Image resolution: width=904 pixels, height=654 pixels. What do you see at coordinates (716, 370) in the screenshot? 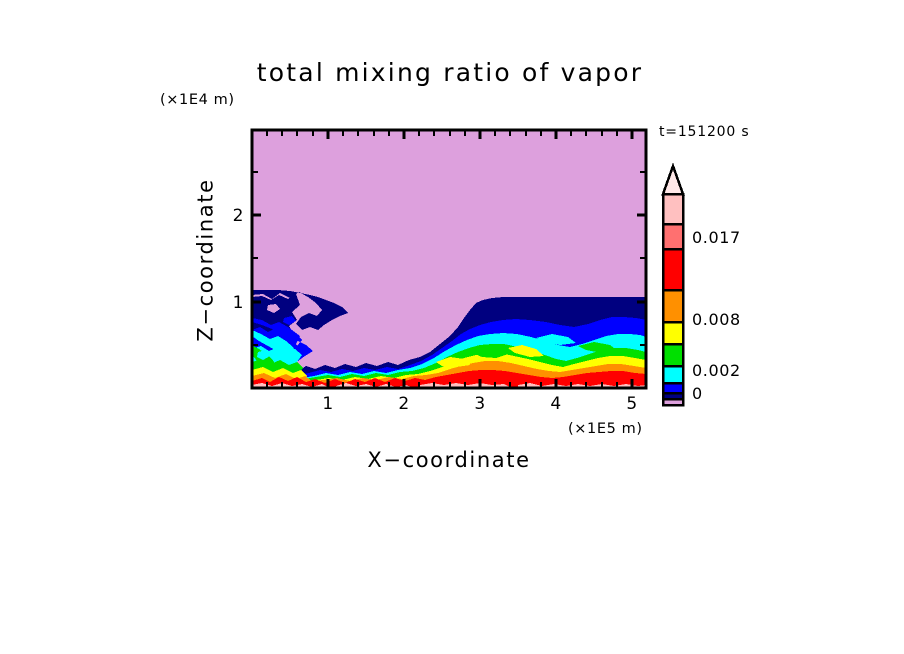
I see `colorbar-tick-label-0.002: 0.002` at bounding box center [716, 370].